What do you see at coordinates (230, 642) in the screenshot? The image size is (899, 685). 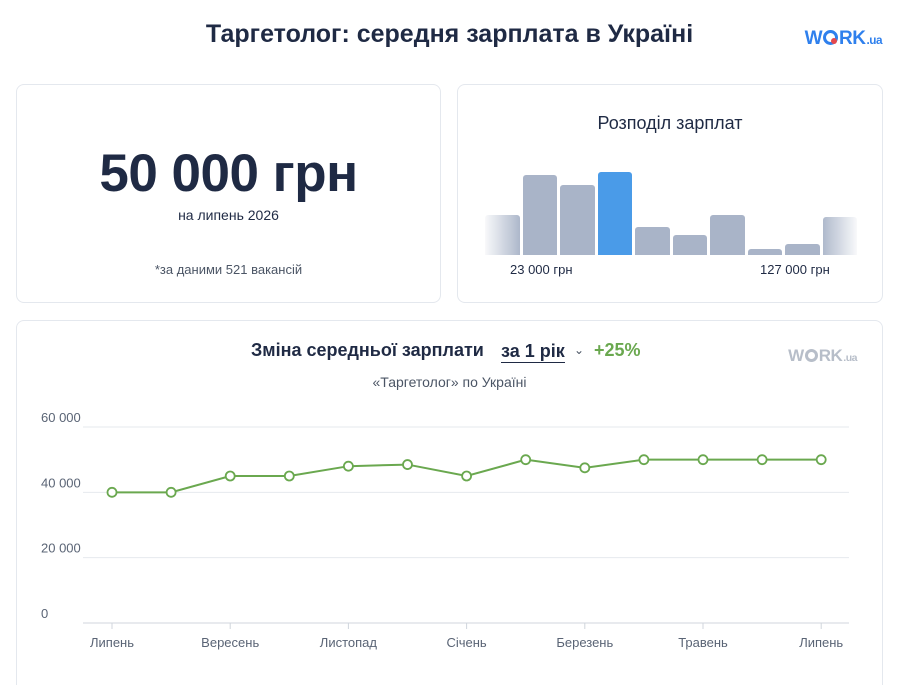 I see `x-tick-label: Вересень` at bounding box center [230, 642].